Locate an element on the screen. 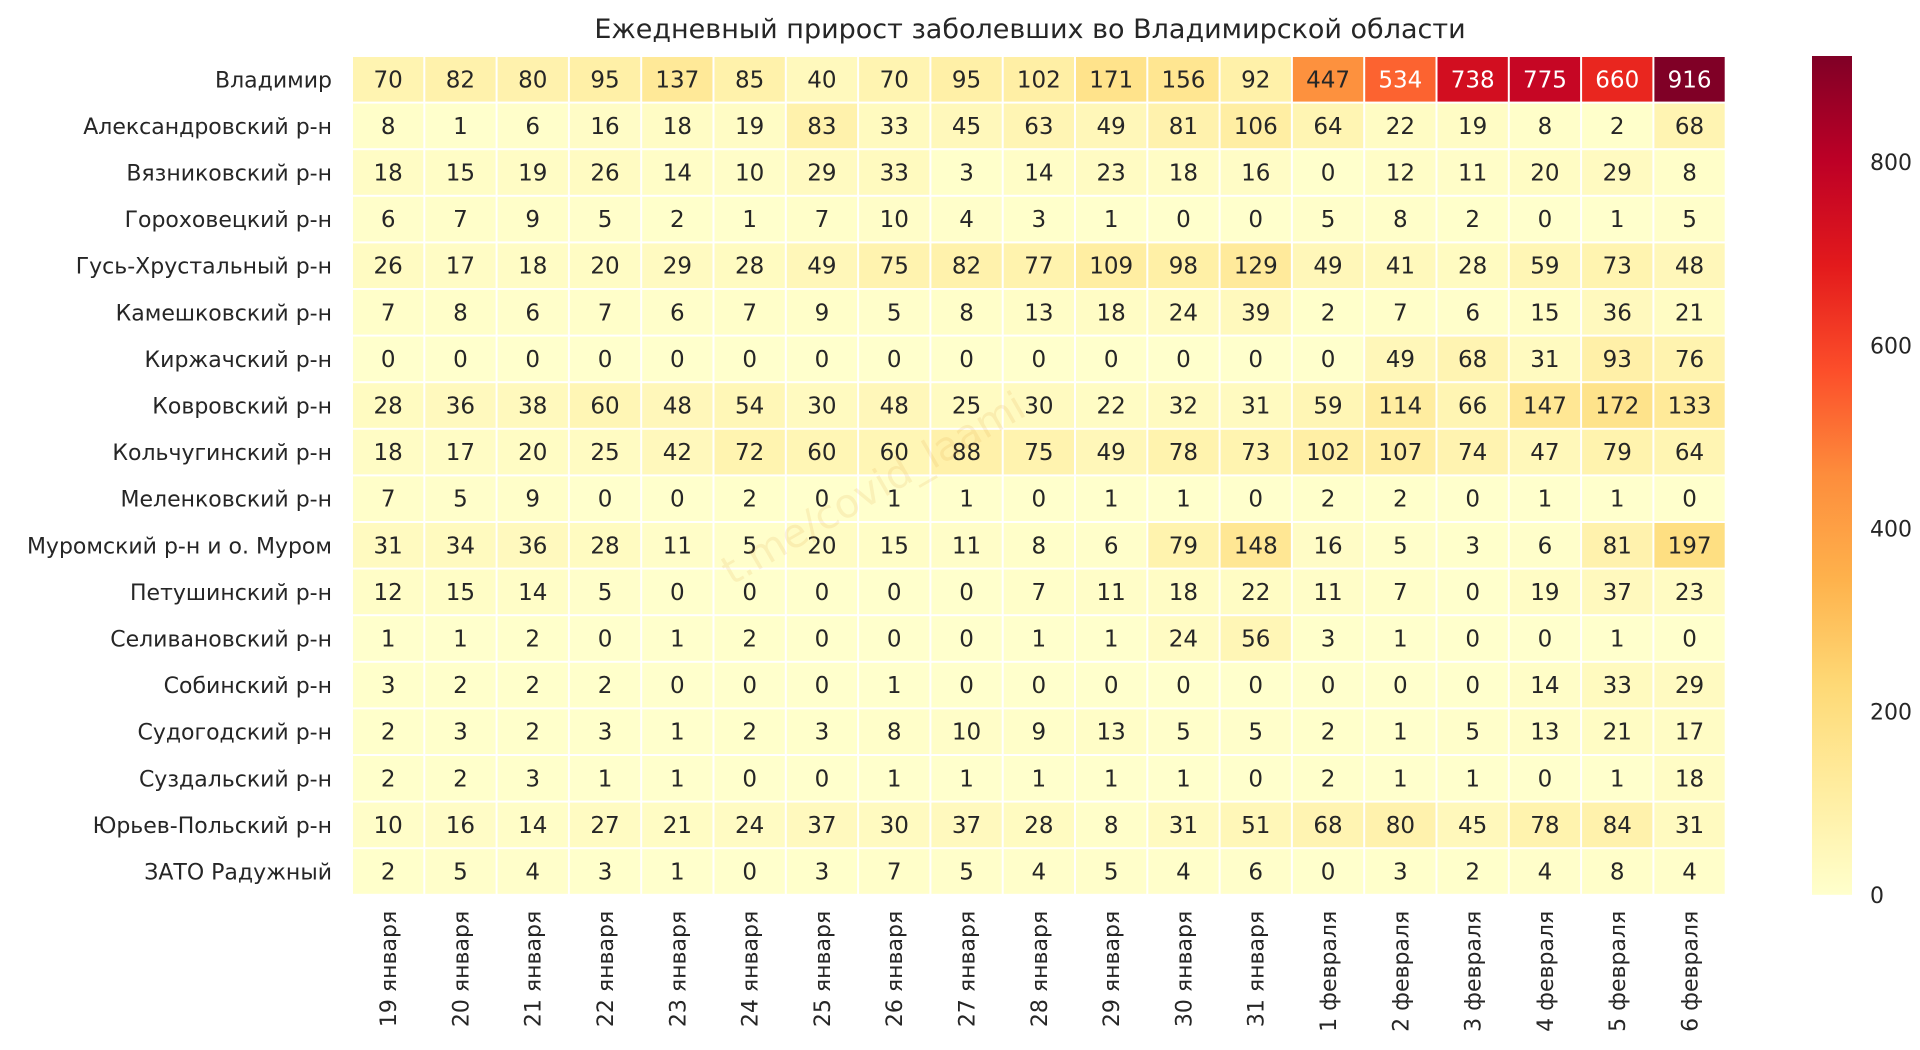 The image size is (1920, 1050). cell-value-label: 17 is located at coordinates (460, 453).